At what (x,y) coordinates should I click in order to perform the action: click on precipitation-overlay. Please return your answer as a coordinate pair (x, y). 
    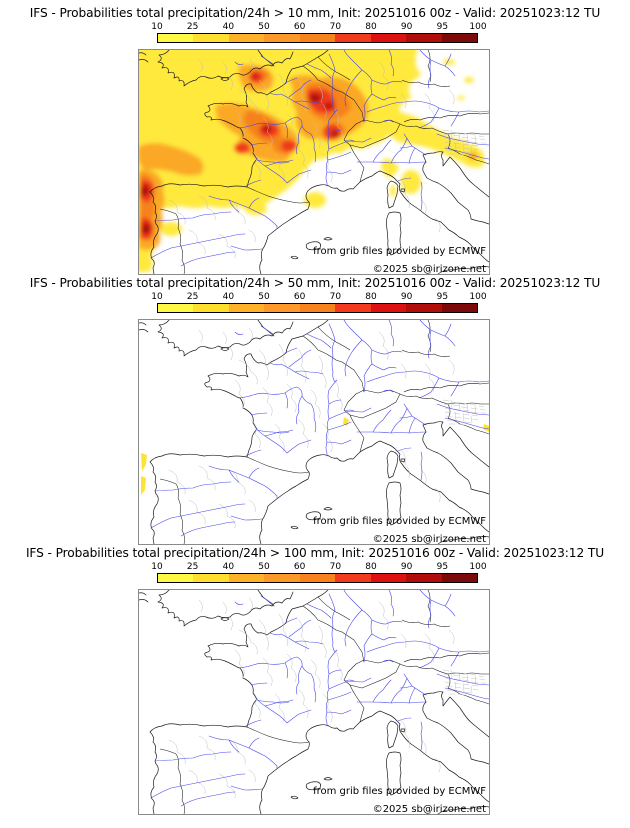
    Looking at the image, I should click on (312, 161).